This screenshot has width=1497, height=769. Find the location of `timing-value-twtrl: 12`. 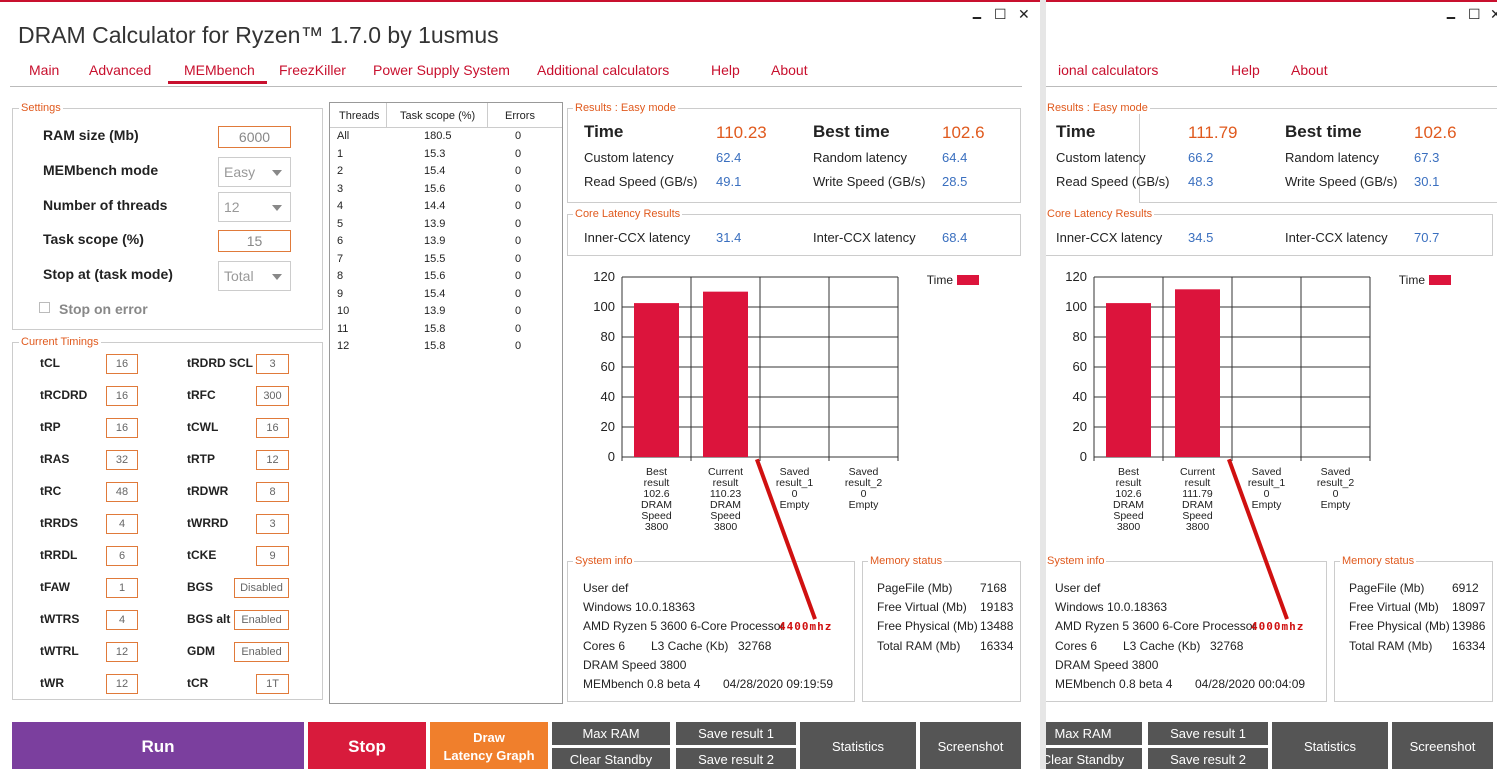

timing-value-twtrl: 12 is located at coordinates (122, 652).